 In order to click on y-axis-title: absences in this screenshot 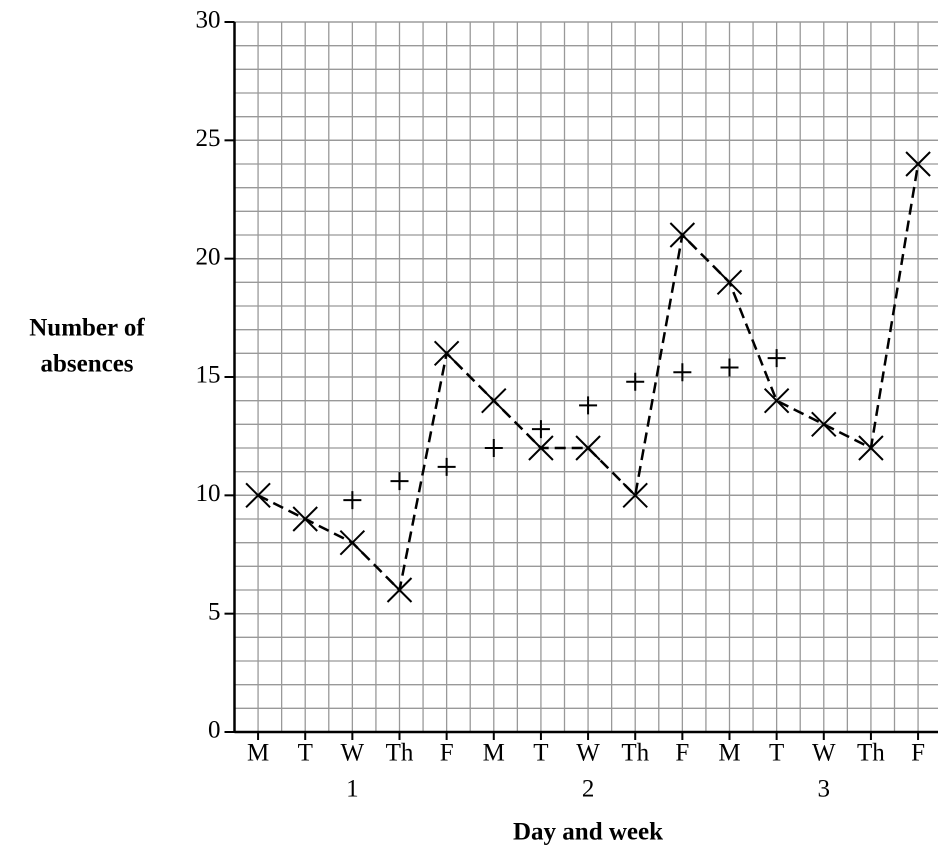, I will do `click(86, 364)`.